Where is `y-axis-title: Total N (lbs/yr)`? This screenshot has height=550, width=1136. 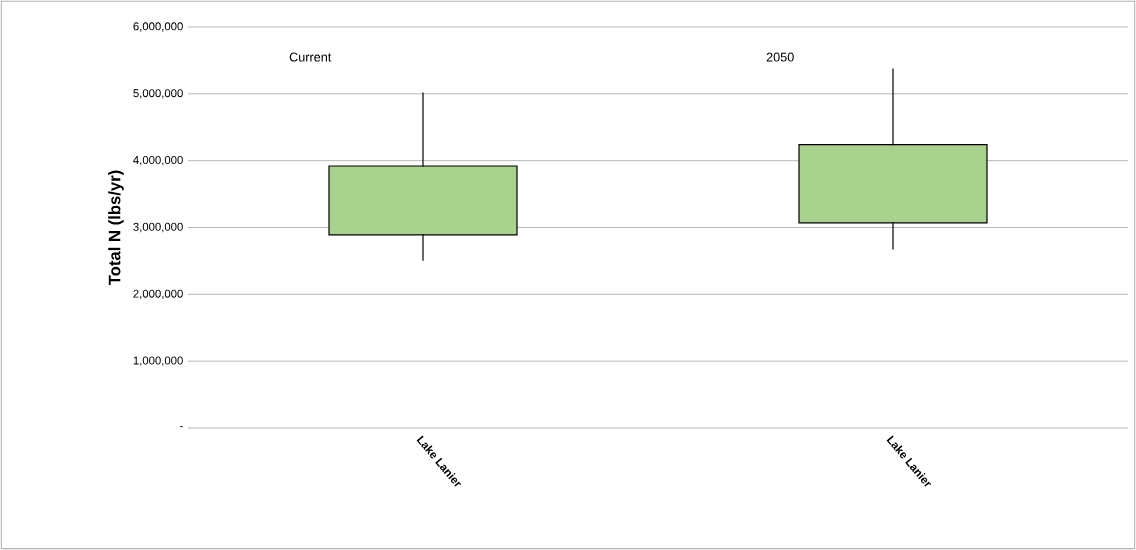 y-axis-title: Total N (lbs/yr) is located at coordinates (116, 228).